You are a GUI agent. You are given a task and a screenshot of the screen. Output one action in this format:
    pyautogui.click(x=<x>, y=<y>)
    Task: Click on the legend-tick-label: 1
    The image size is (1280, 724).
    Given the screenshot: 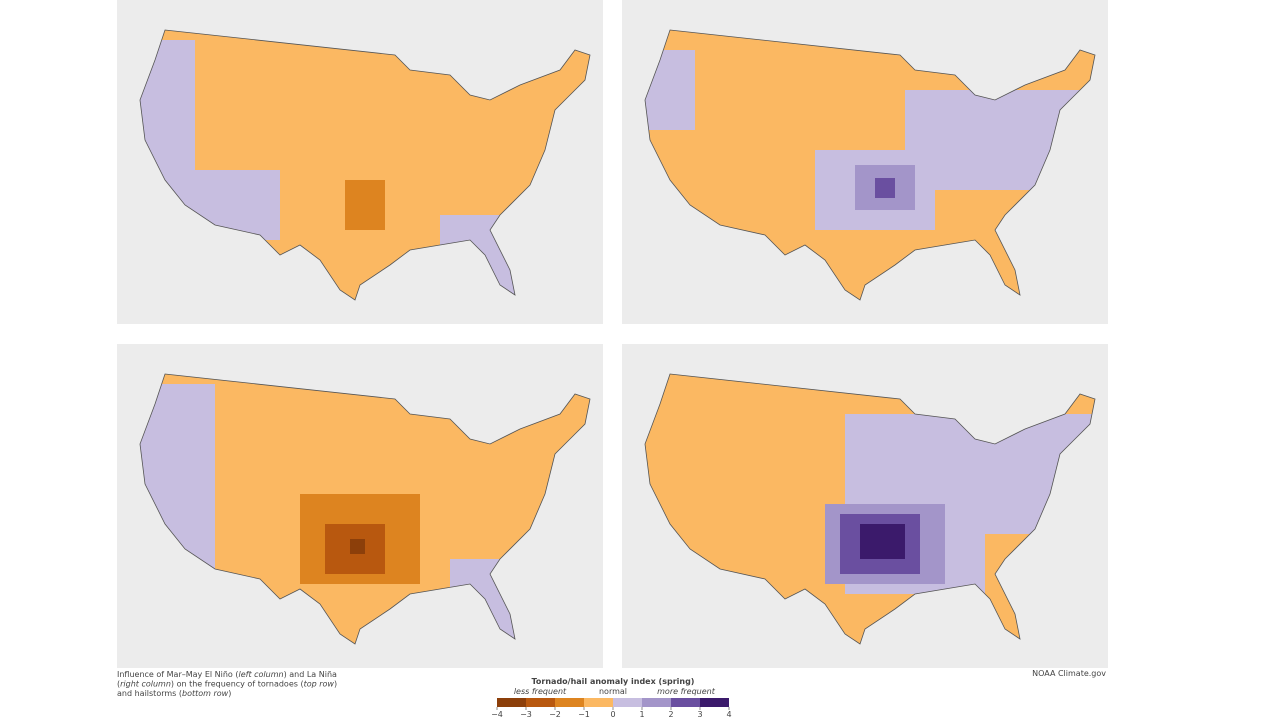 What is the action you would take?
    pyautogui.click(x=641, y=714)
    